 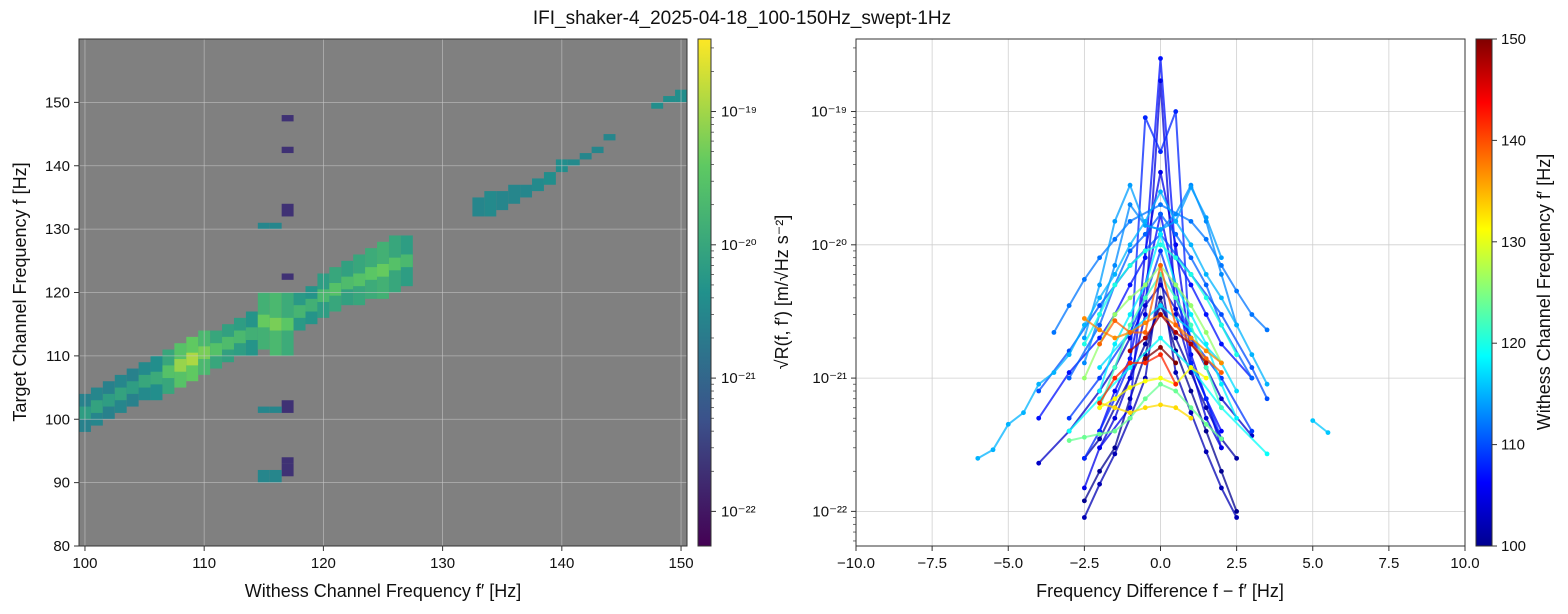 What do you see at coordinates (782, 292) in the screenshot?
I see `heatmap-colorbar-label: √R(f, f′) [m/√Hz s⁻²]` at bounding box center [782, 292].